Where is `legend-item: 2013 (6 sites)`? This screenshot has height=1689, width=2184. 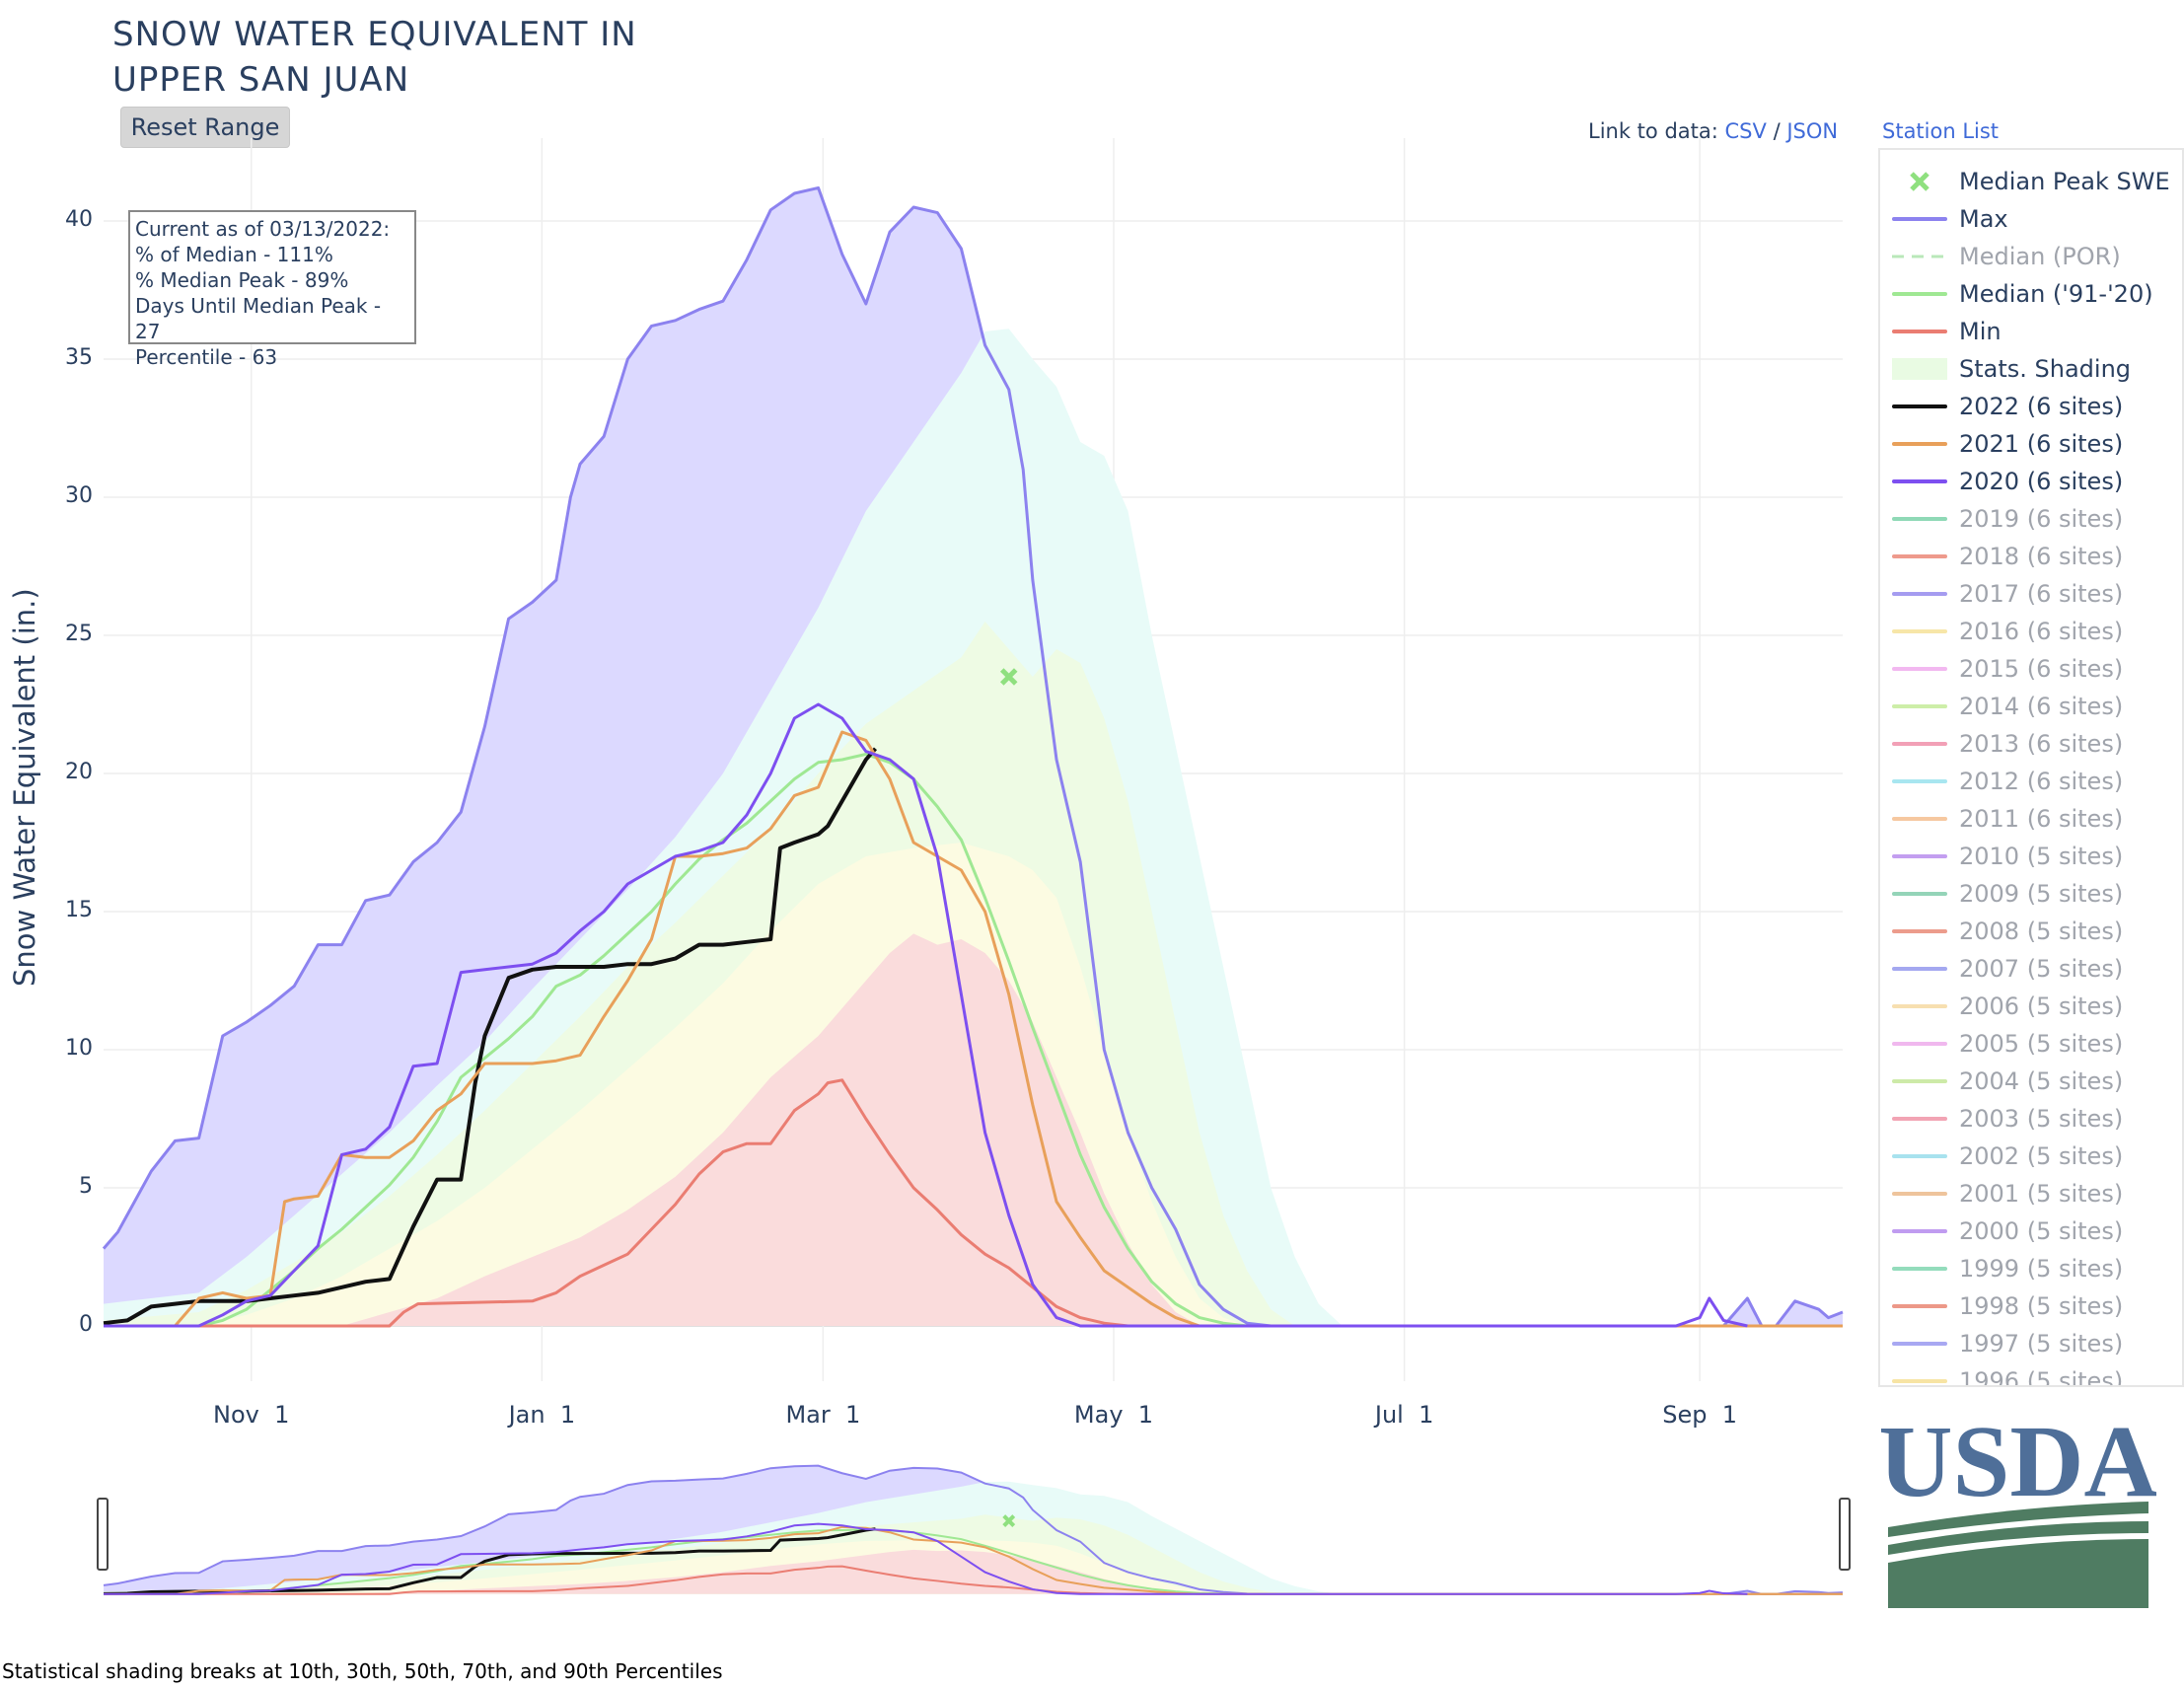 legend-item: 2013 (6 sites) is located at coordinates (2007, 744).